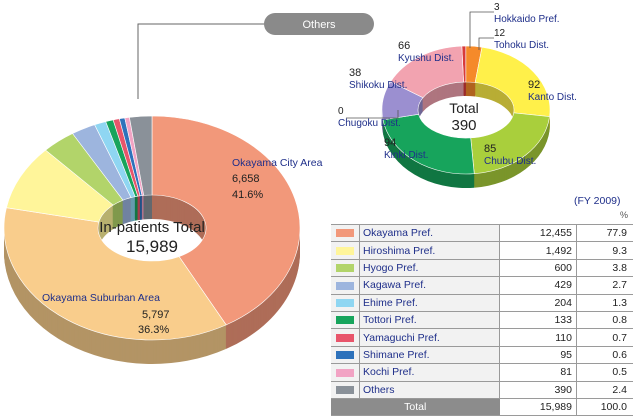  I want to click on region-name: Tottori Pref., so click(429, 320).